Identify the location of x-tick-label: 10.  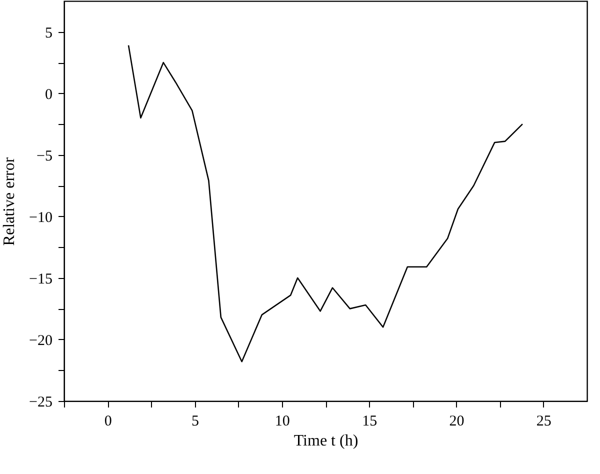
(282, 422).